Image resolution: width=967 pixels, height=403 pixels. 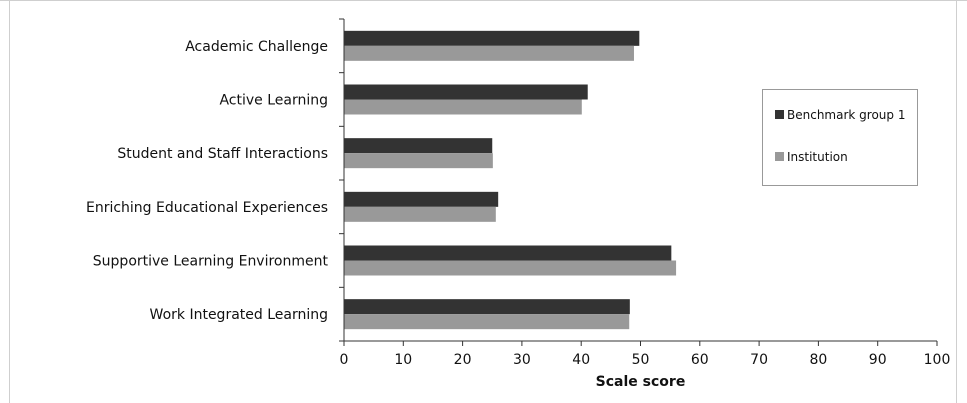 I want to click on x-tick-label: 70, so click(x=759, y=360).